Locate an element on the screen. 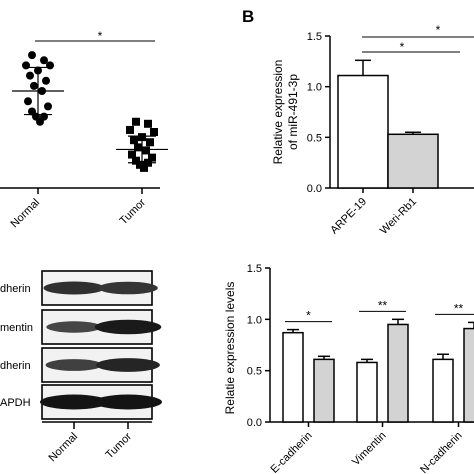 This screenshot has height=474, width=474. bar-b-star-1: * is located at coordinates (402, 47).